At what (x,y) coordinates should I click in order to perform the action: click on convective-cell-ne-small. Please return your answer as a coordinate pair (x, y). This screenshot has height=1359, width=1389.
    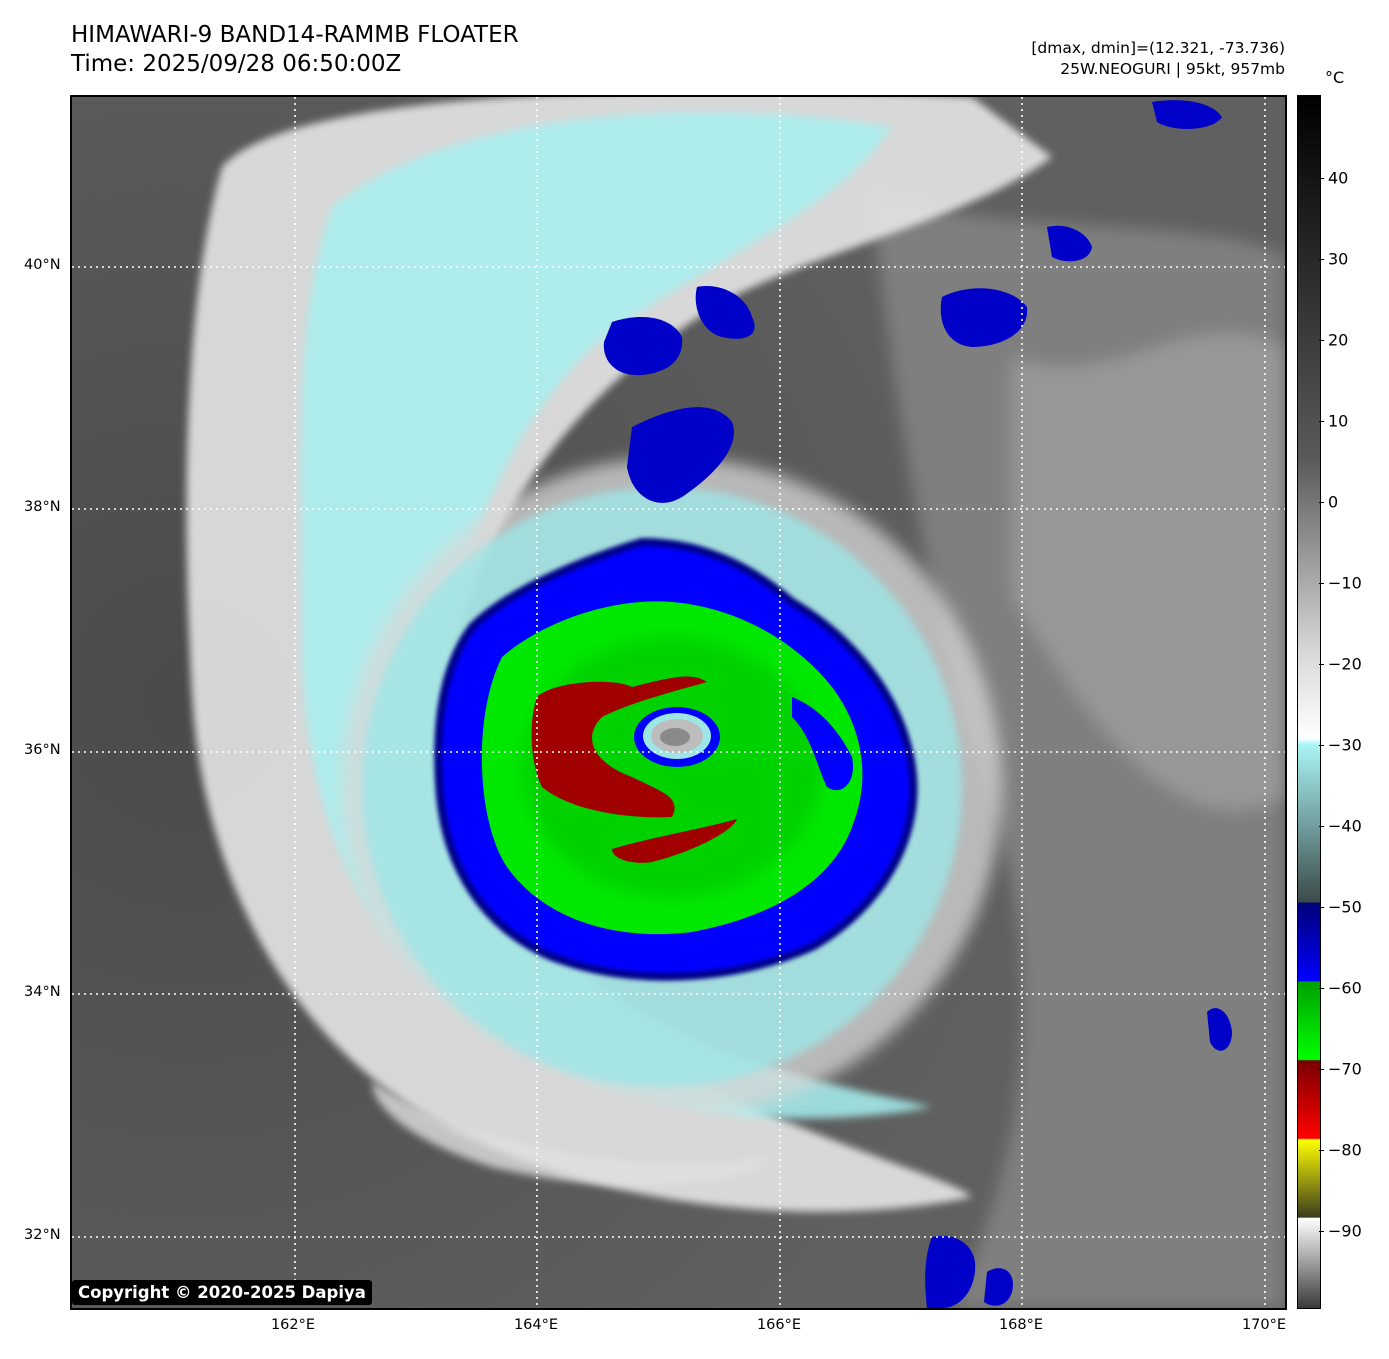
    Looking at the image, I should click on (1069, 243).